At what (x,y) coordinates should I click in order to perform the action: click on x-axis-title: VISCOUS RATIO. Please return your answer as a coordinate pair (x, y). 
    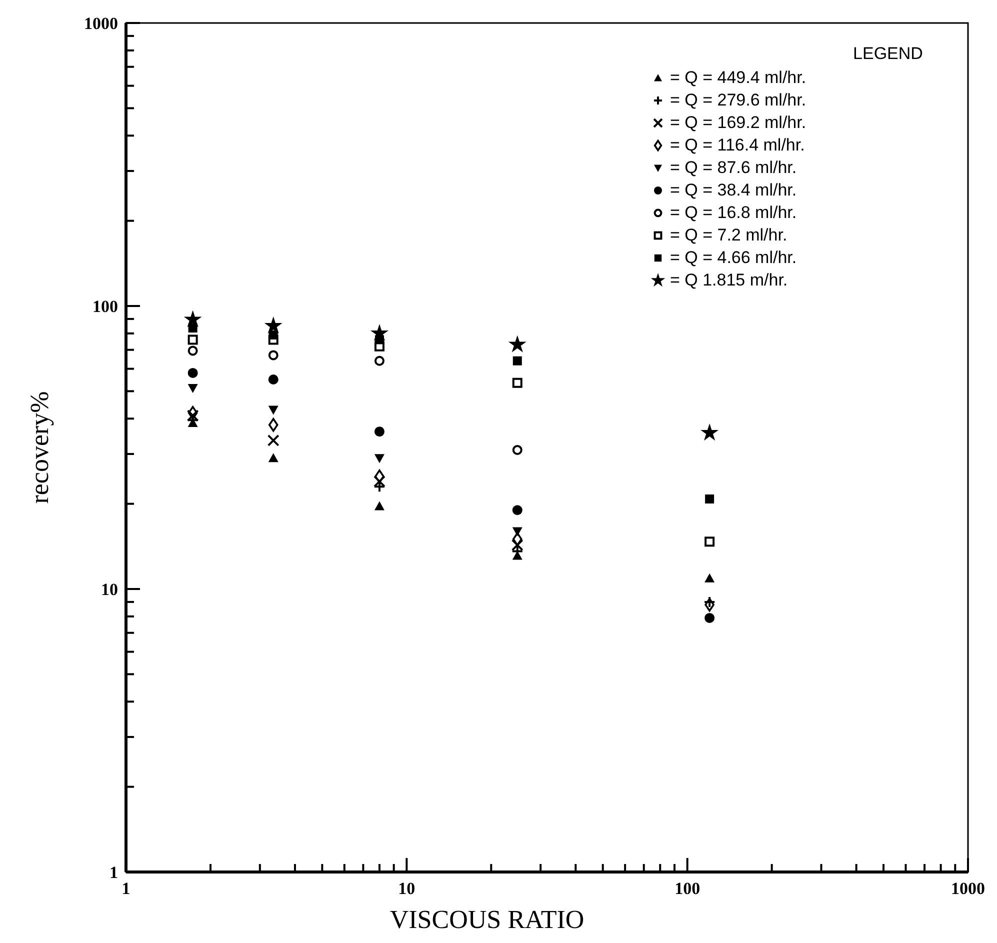
    Looking at the image, I should click on (487, 919).